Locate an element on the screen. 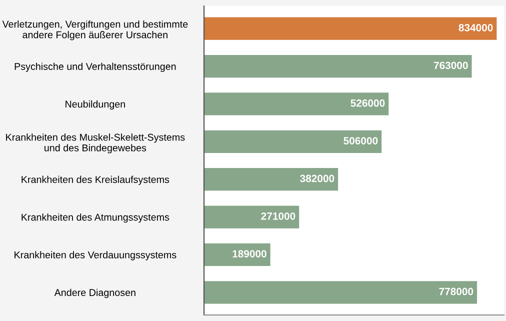 The image size is (506, 321). y-tick-label: Krankheiten des Atmungssystems is located at coordinates (96, 218).